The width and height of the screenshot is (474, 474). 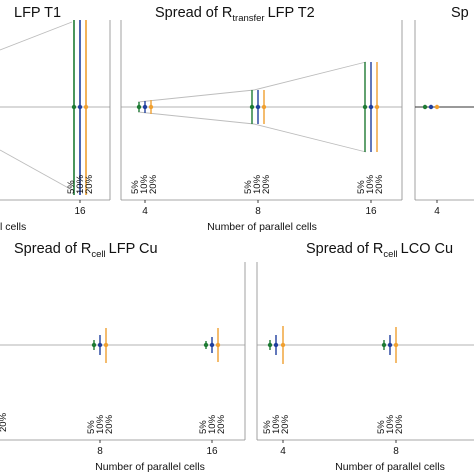 I want to click on panel-2-point-x16-5pct, so click(x=365, y=107).